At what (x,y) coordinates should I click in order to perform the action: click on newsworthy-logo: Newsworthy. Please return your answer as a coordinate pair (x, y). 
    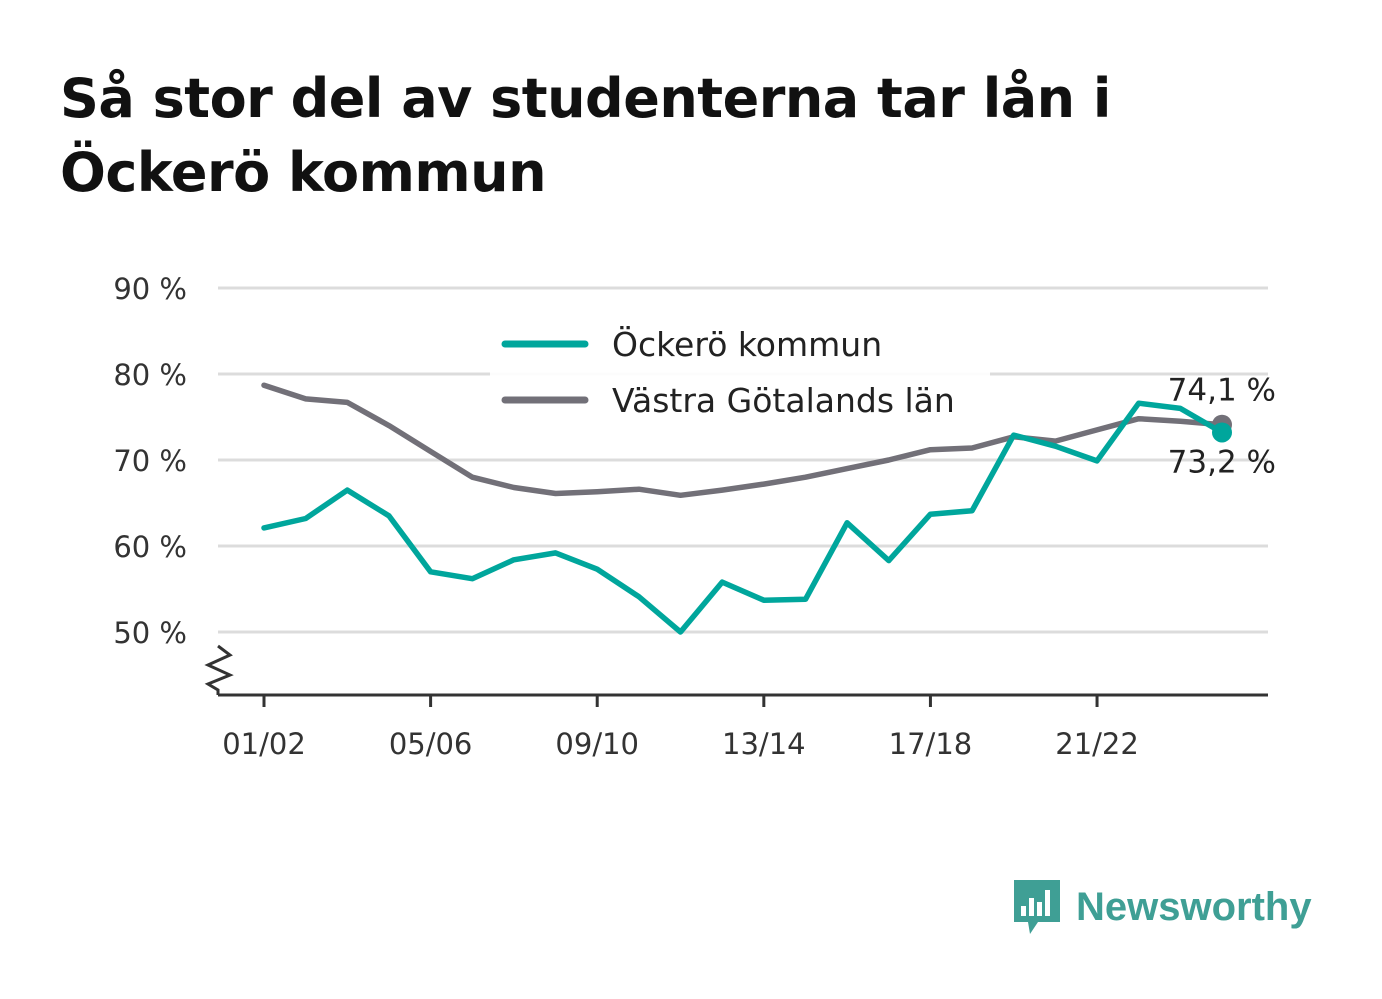
    Looking at the image, I should click on (1162, 907).